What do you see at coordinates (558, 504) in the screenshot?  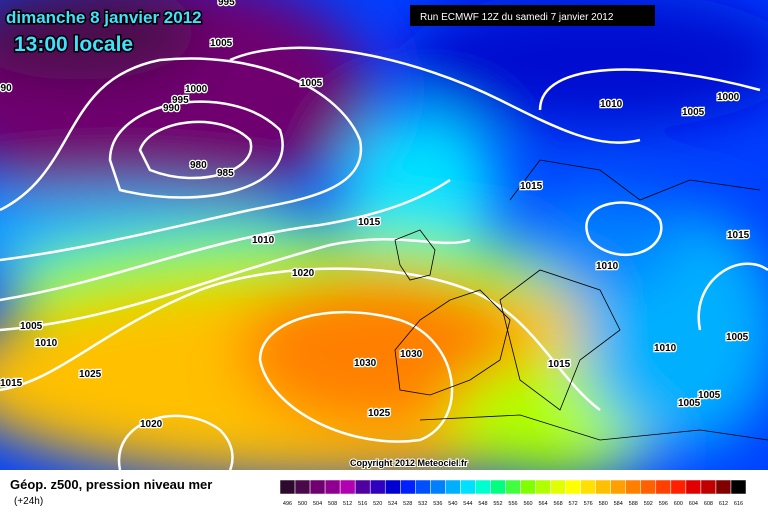 I see `colorbar-label: 568` at bounding box center [558, 504].